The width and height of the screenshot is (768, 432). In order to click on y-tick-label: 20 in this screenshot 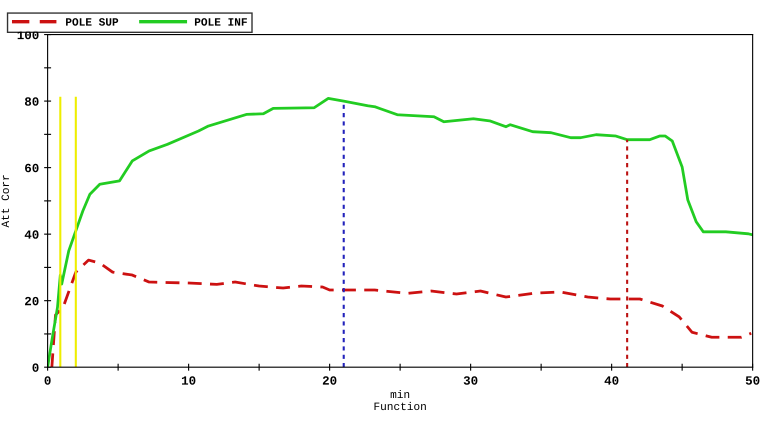, I will do `click(32, 301)`.